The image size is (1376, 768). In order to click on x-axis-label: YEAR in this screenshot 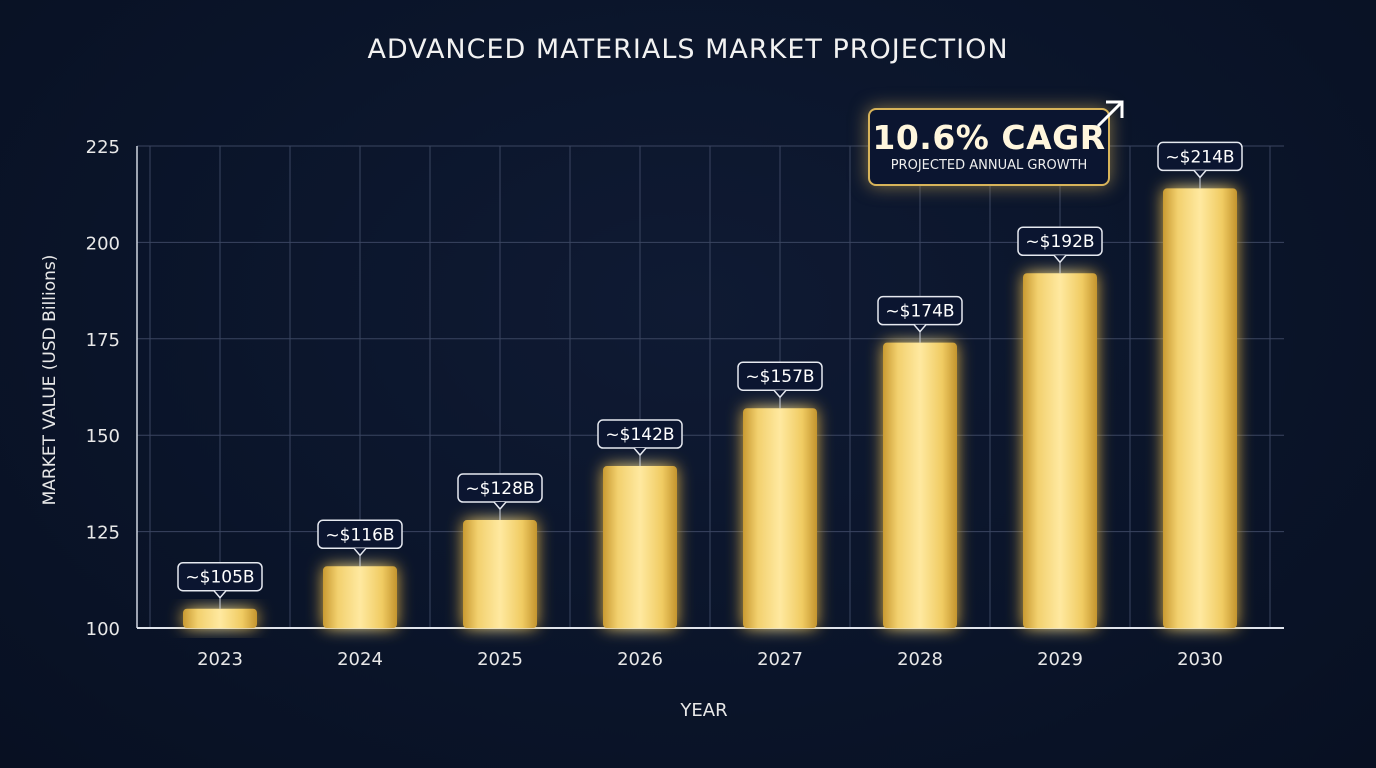, I will do `click(704, 710)`.